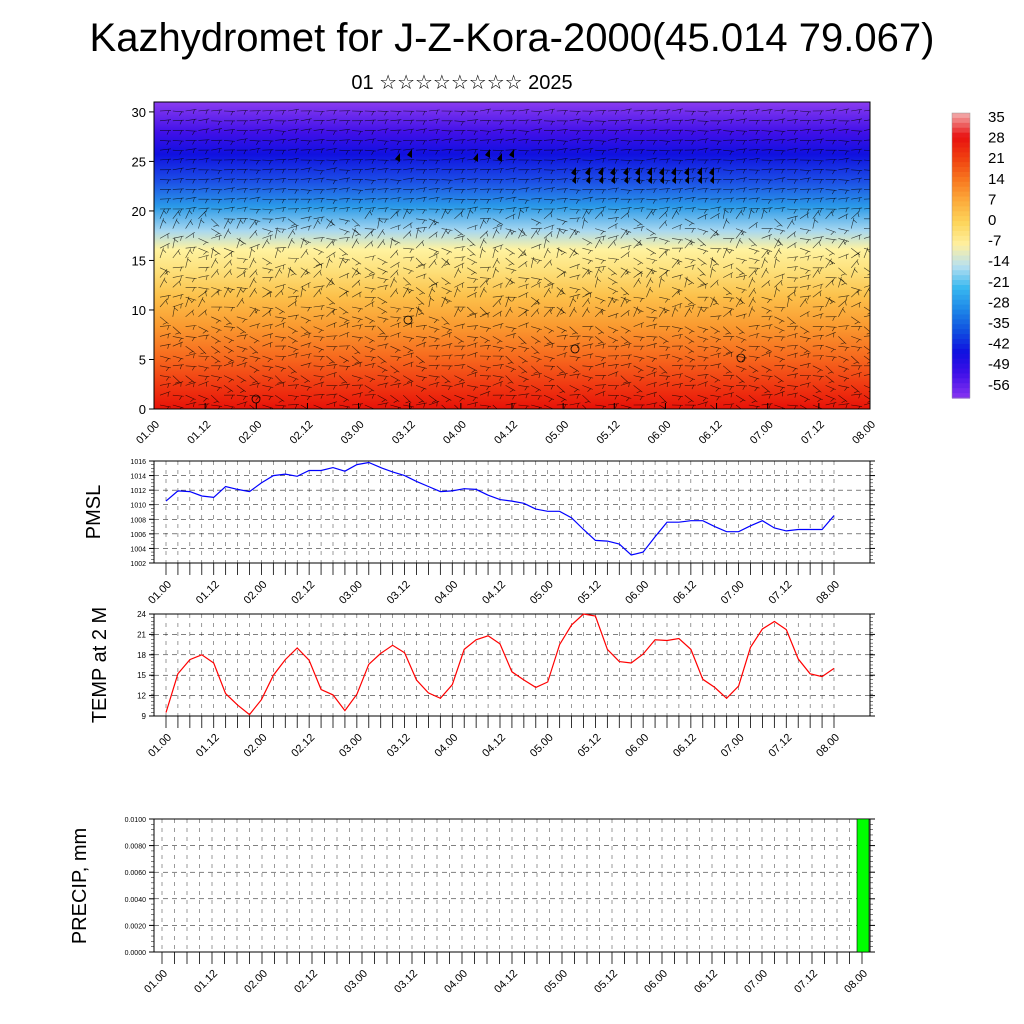 Image resolution: width=1024 pixels, height=1024 pixels. What do you see at coordinates (999, 344) in the screenshot?
I see `colorbar-label: -42` at bounding box center [999, 344].